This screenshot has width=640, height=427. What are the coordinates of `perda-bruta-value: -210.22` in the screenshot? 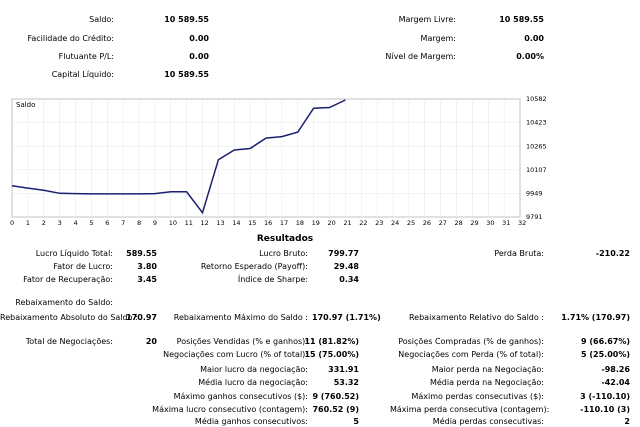 It's located at (612, 253).